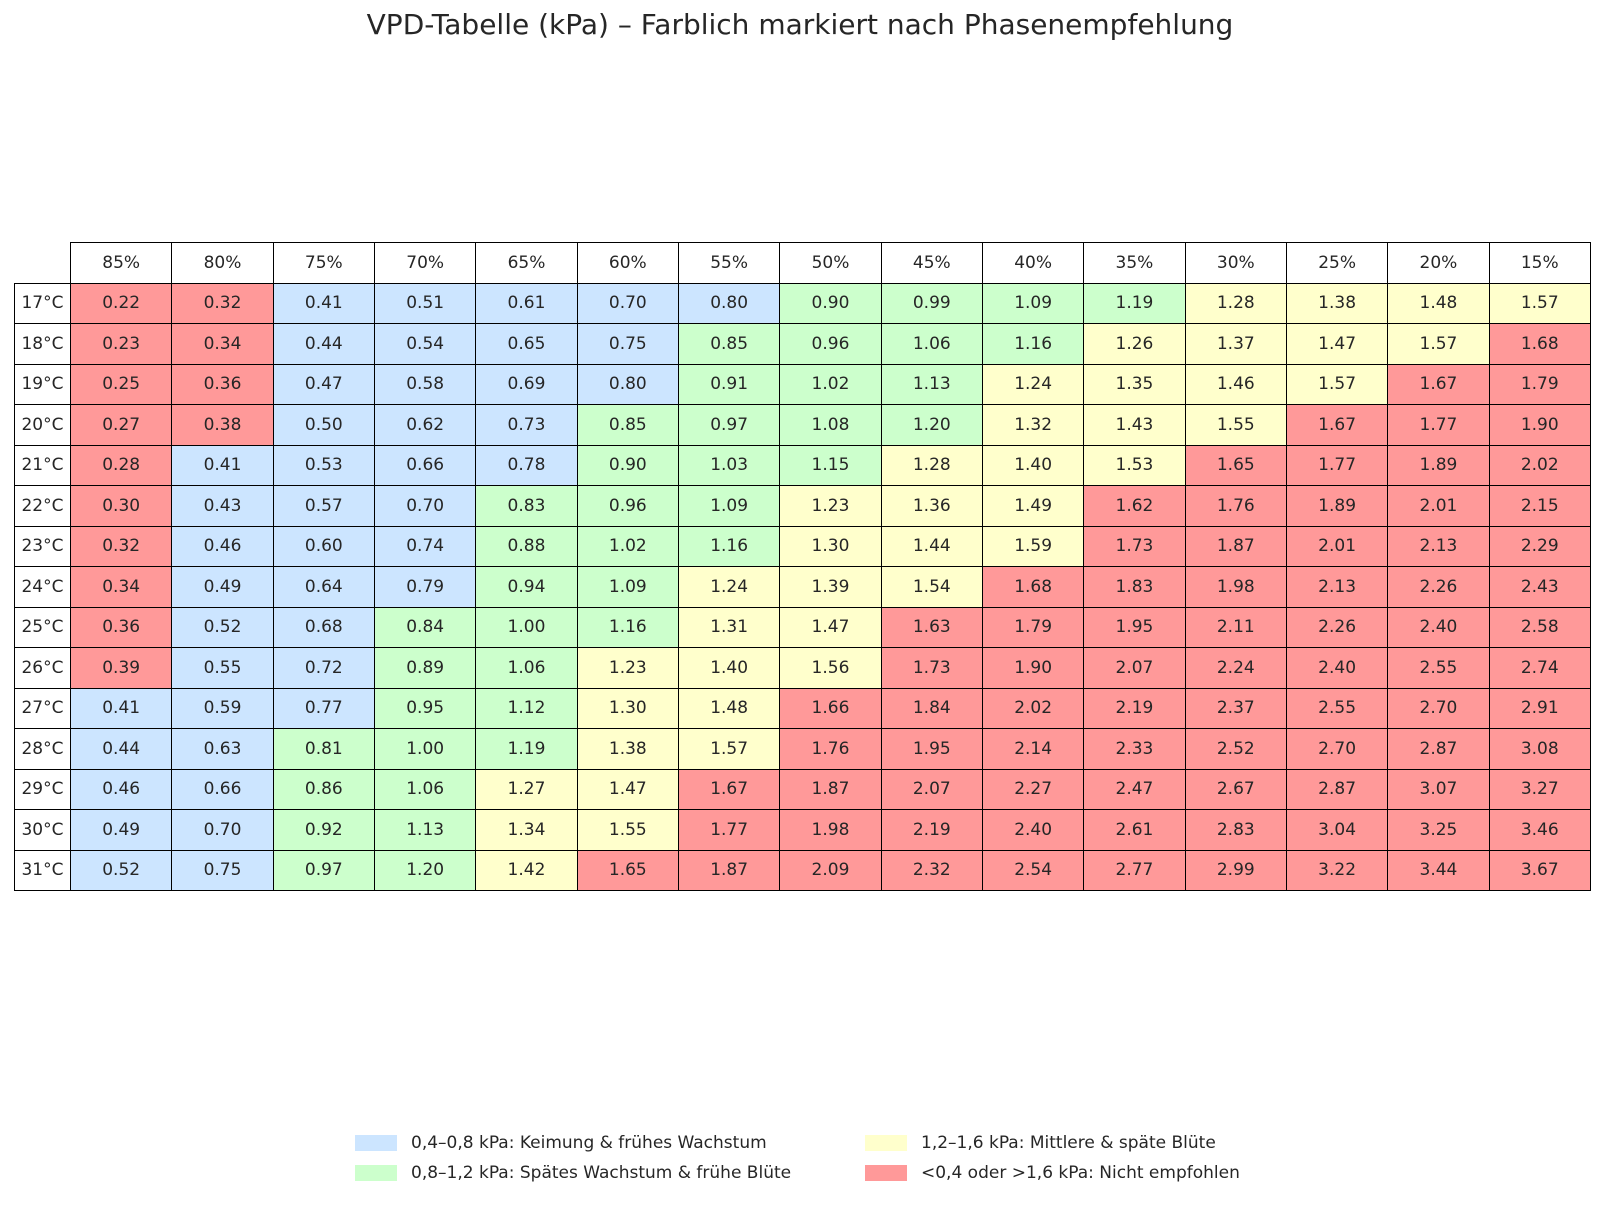 The image size is (1600, 1210). What do you see at coordinates (526, 344) in the screenshot?
I see `vpd-cell: 0.65` at bounding box center [526, 344].